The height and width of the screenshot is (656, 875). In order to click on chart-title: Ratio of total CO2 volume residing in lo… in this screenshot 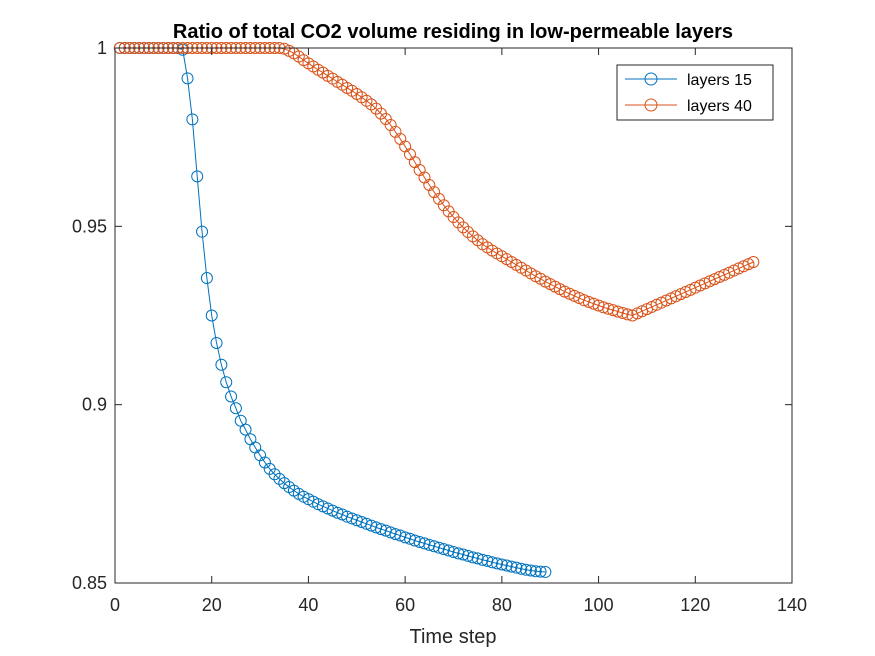, I will do `click(453, 32)`.